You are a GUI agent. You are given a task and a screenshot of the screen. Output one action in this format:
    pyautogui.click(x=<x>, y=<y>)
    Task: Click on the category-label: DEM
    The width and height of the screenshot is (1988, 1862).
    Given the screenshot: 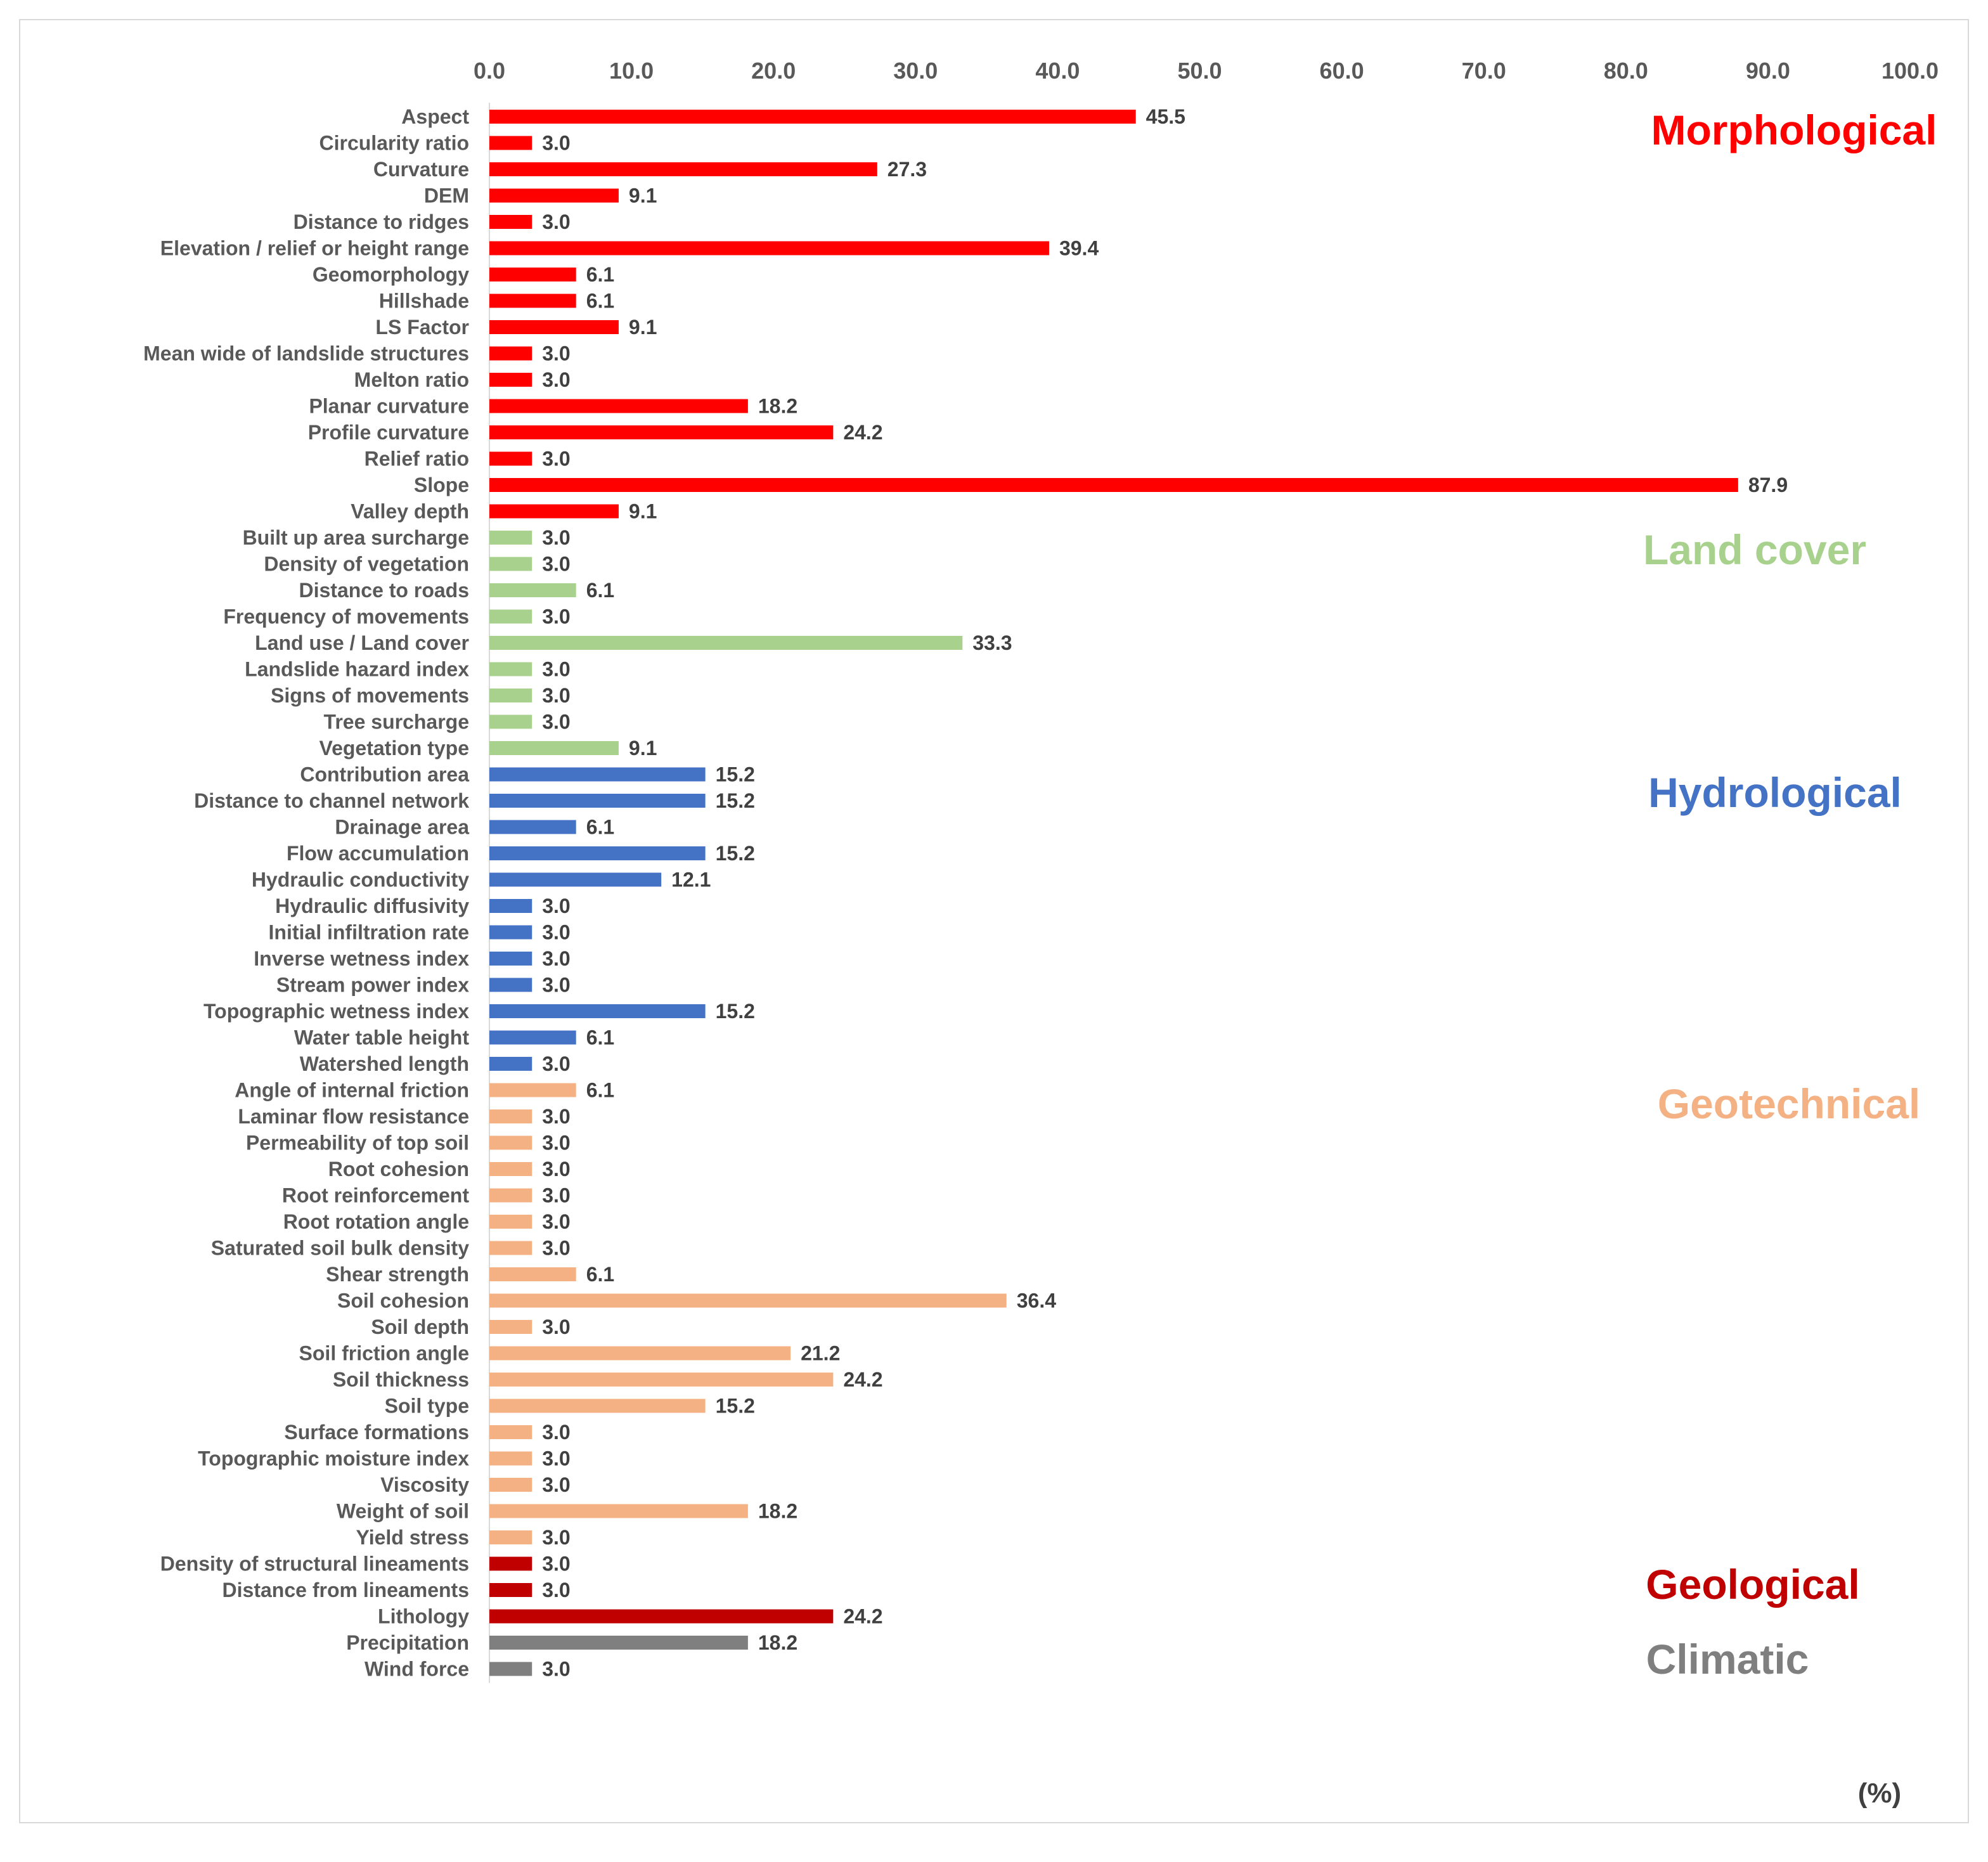 What is the action you would take?
    pyautogui.click(x=446, y=195)
    